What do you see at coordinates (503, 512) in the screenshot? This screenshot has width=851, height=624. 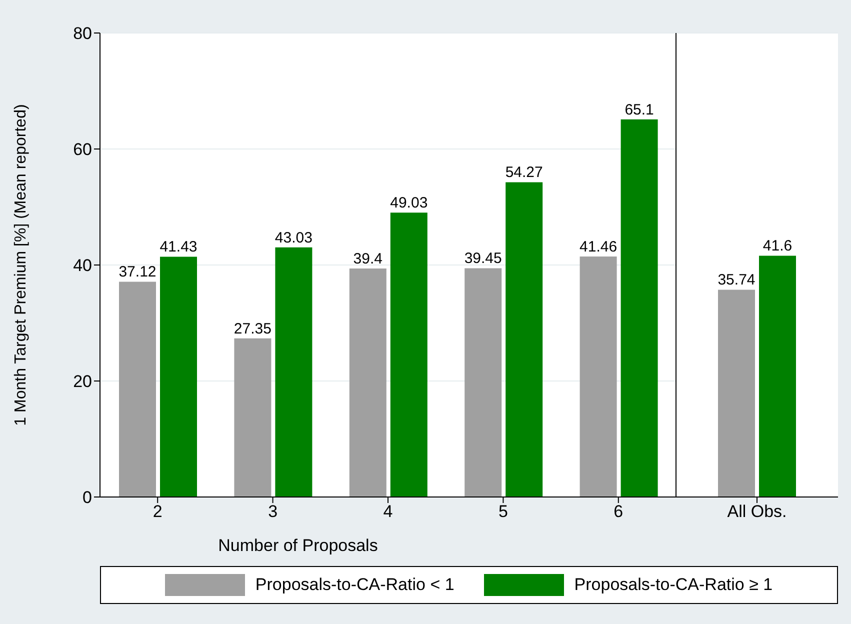 I see `x-tick-label: 5` at bounding box center [503, 512].